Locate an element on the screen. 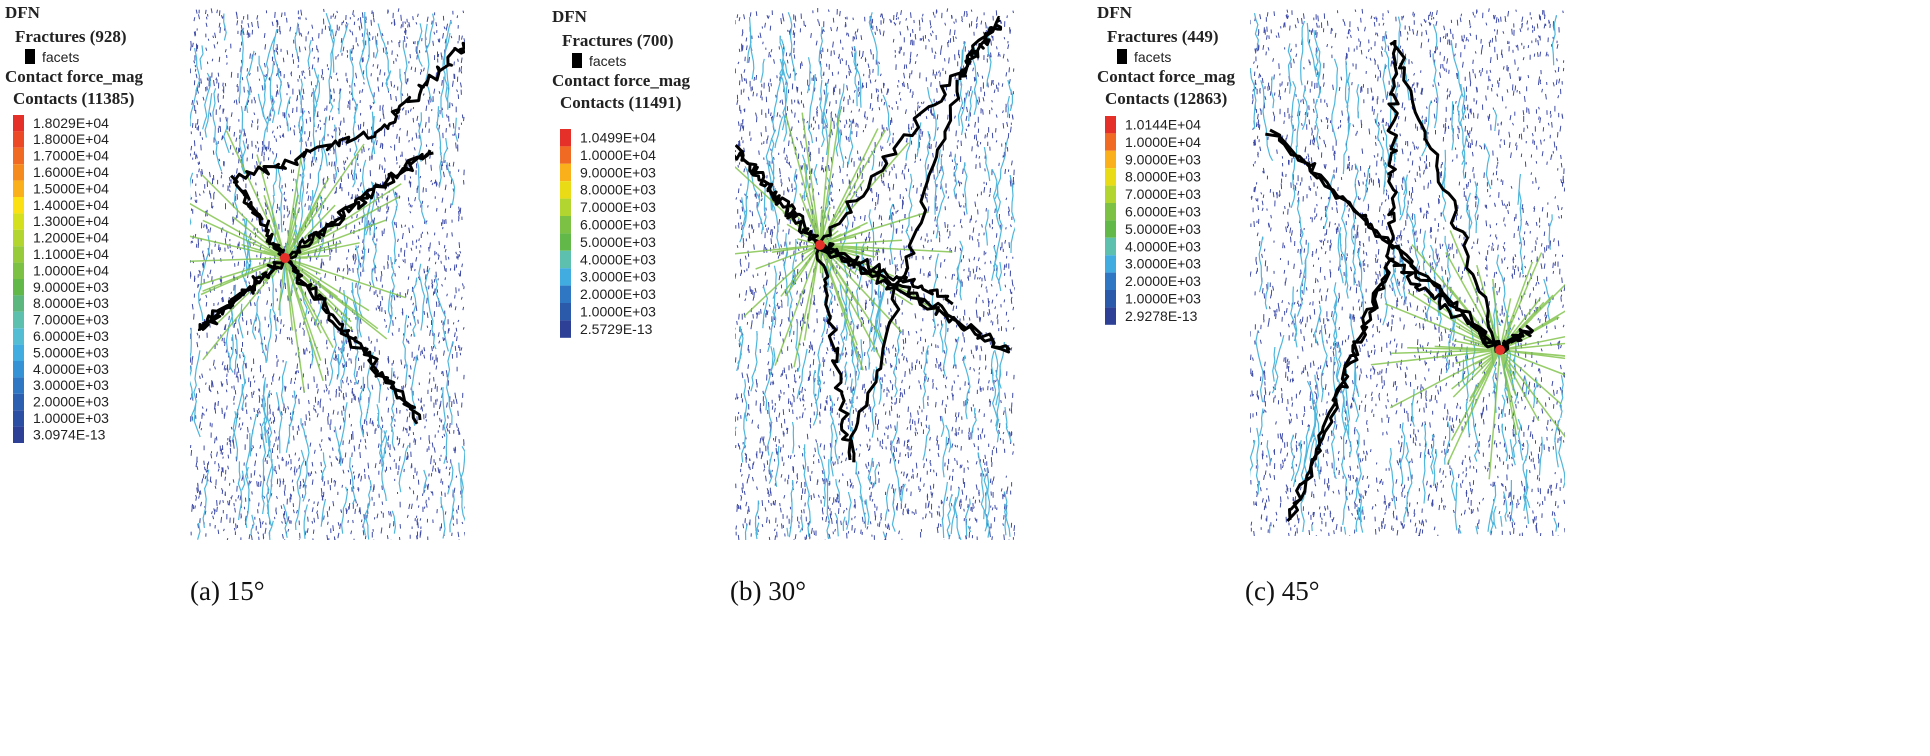 The height and width of the screenshot is (756, 1930). legend-contacts: Contacts (12863) is located at coordinates (1166, 98).